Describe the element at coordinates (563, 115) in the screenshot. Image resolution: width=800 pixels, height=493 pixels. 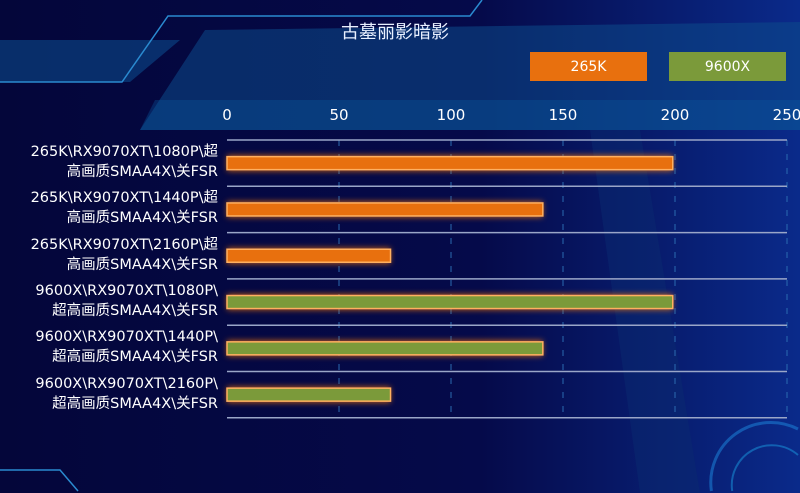
I see `x-tick-label: 150` at that location.